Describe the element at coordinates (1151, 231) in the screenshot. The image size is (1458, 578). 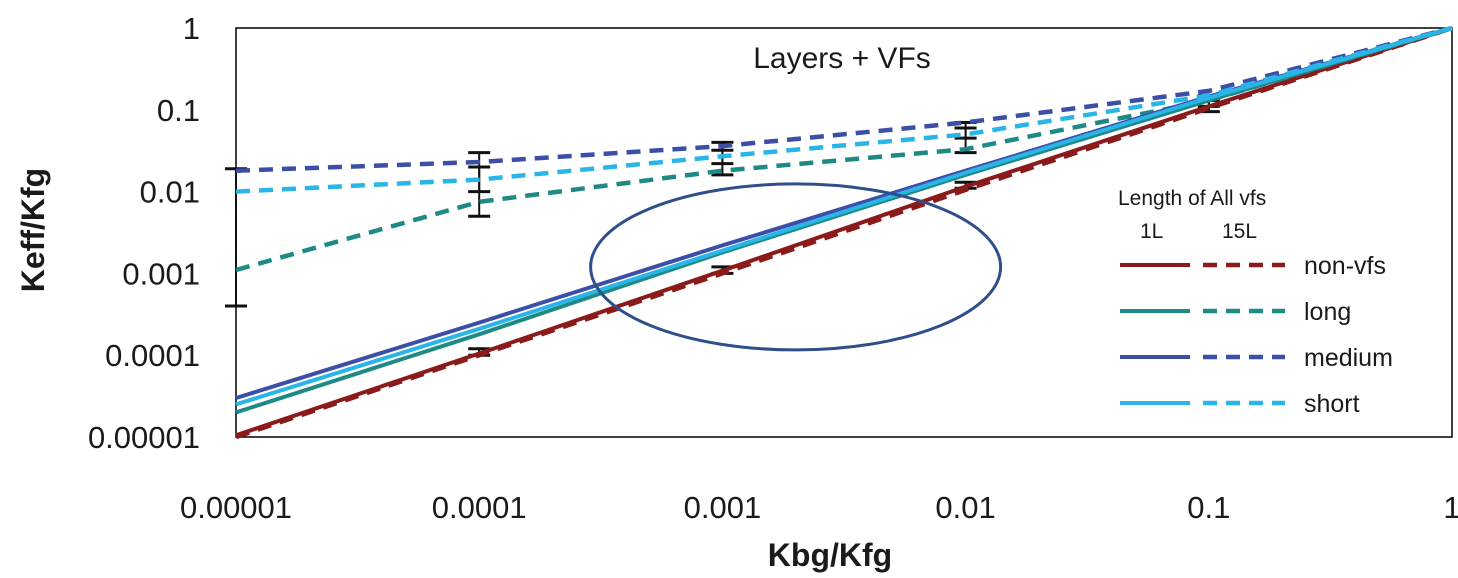
I see `legend-col-1L: 1L` at that location.